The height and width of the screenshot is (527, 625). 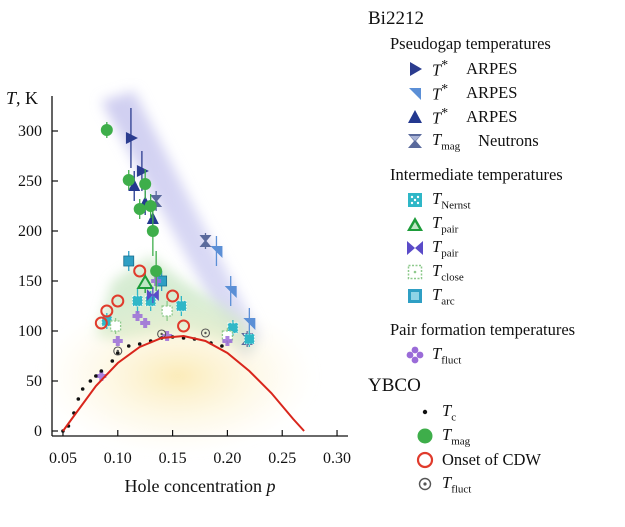 I want to click on legend-item-onset-cdw: Onset of CDW, so click(x=495, y=460).